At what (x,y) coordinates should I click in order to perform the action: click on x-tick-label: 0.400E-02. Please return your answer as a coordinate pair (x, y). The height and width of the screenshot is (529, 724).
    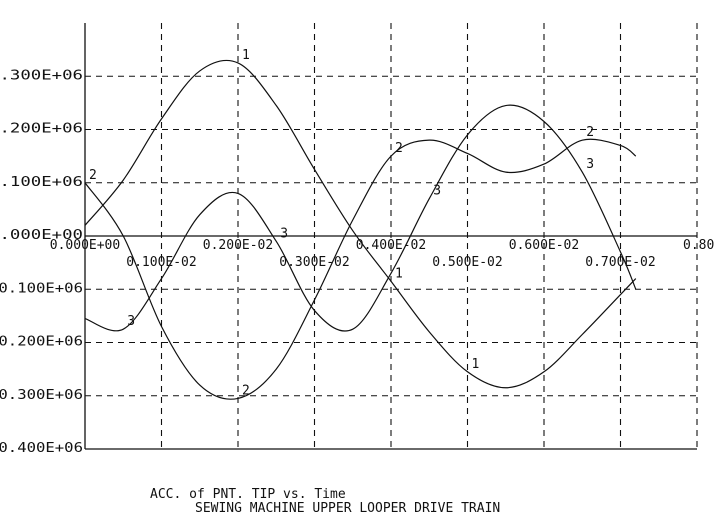
    Looking at the image, I should click on (391, 245).